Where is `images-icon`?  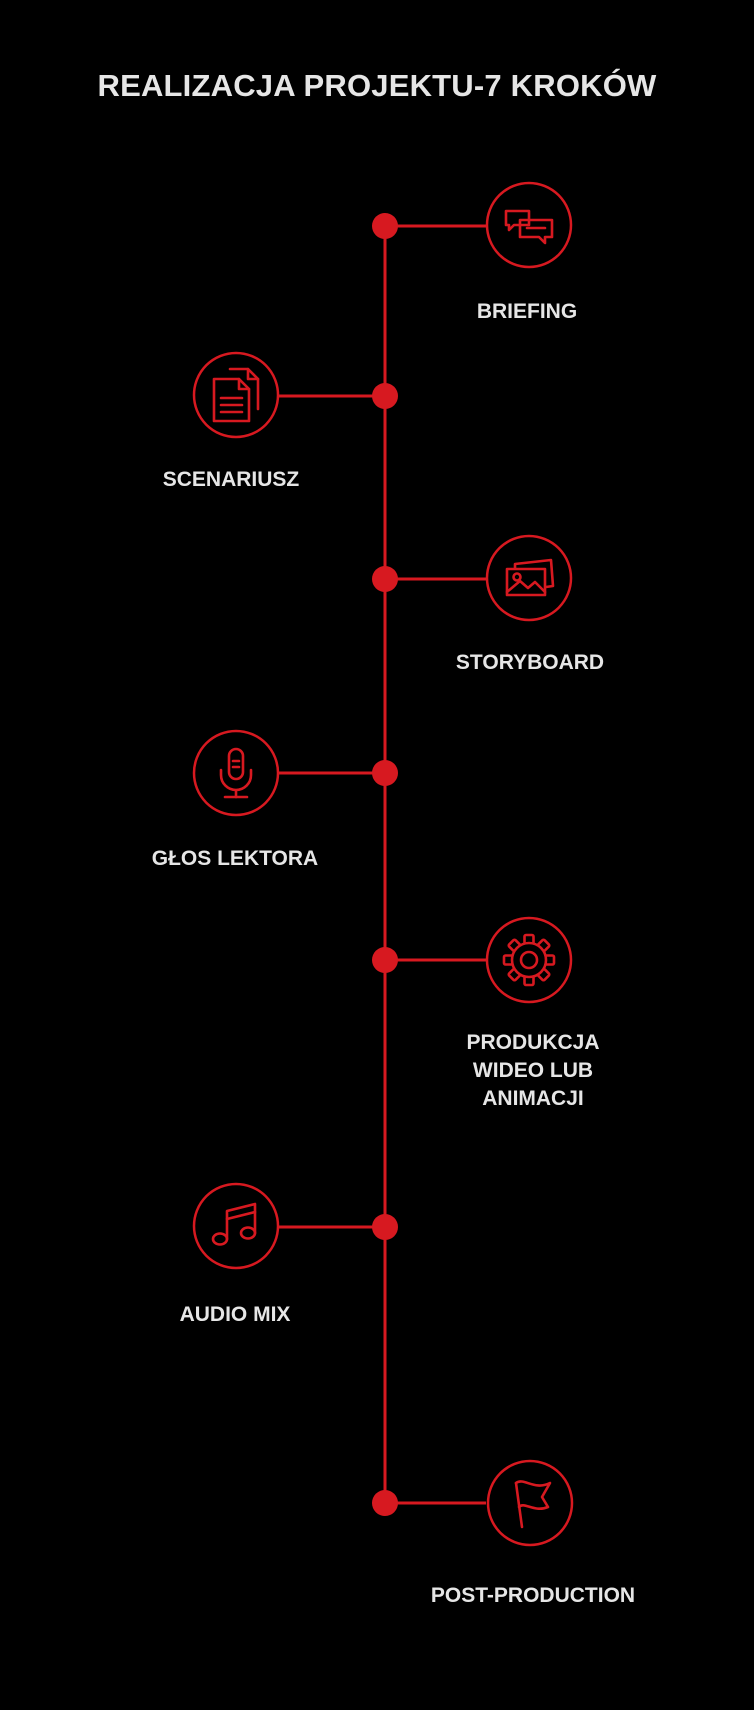 images-icon is located at coordinates (530, 577).